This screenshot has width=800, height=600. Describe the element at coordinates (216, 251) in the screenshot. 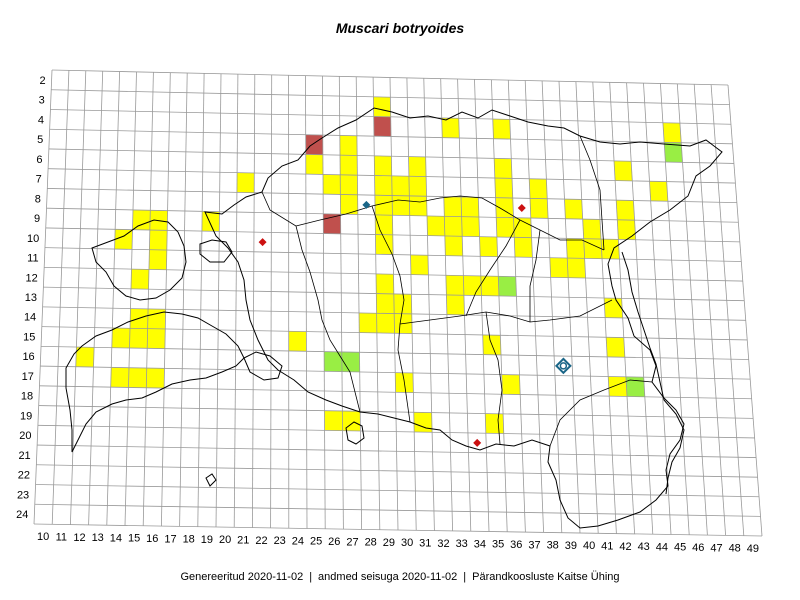

I see `vormsi-outline` at that location.